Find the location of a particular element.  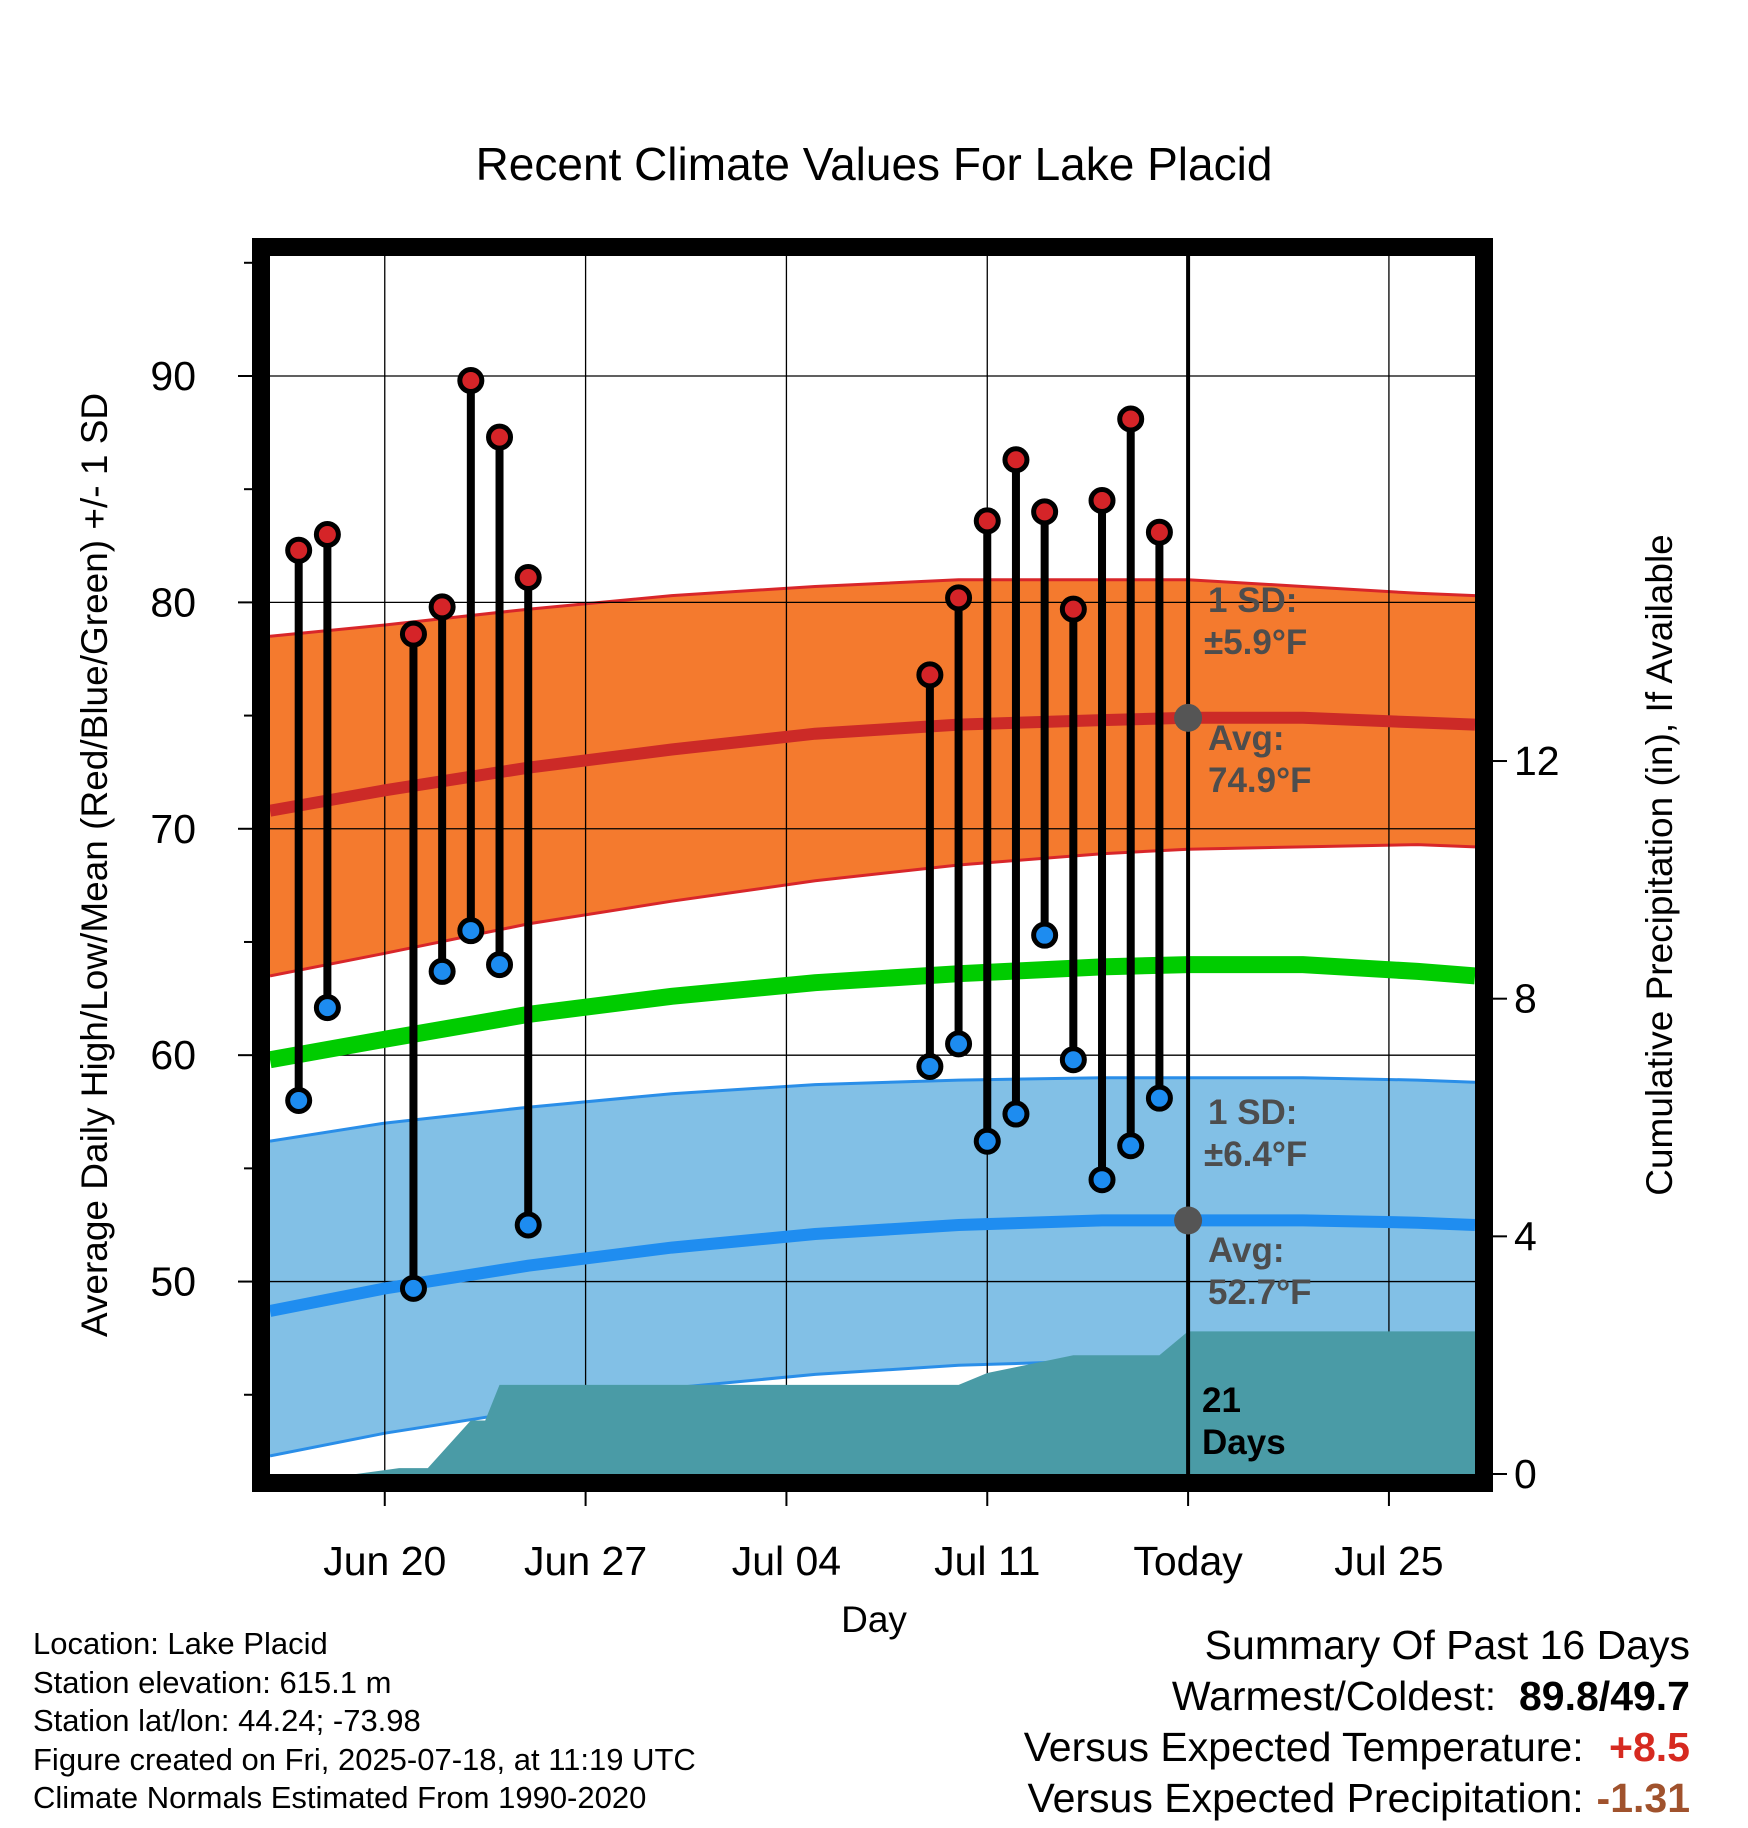

warm-cold-row: Warmest/Coldest: 89.8/49.7 is located at coordinates (1357, 1696).